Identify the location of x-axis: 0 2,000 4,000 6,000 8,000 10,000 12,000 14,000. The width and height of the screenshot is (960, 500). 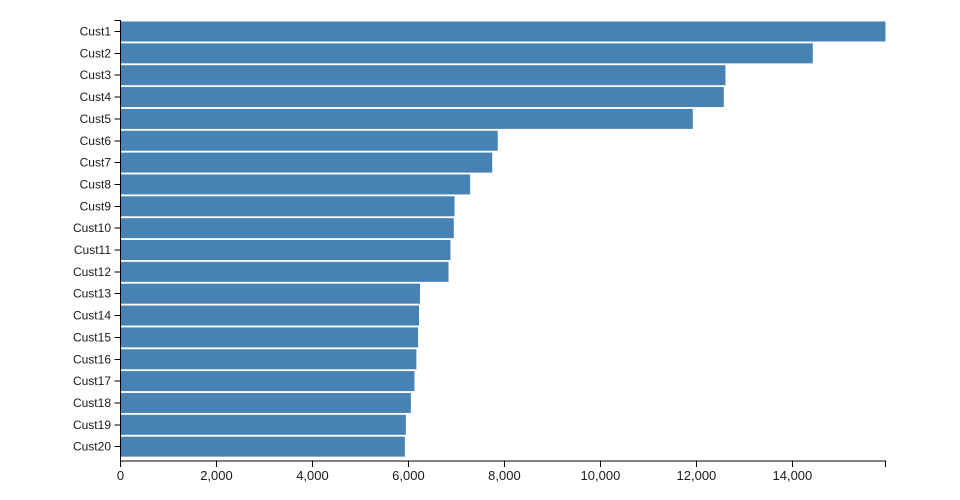
(501, 471).